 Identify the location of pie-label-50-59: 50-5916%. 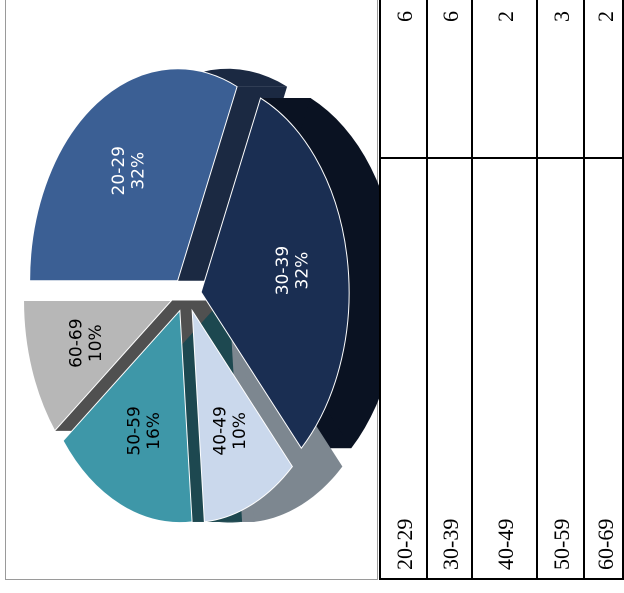
(145, 430).